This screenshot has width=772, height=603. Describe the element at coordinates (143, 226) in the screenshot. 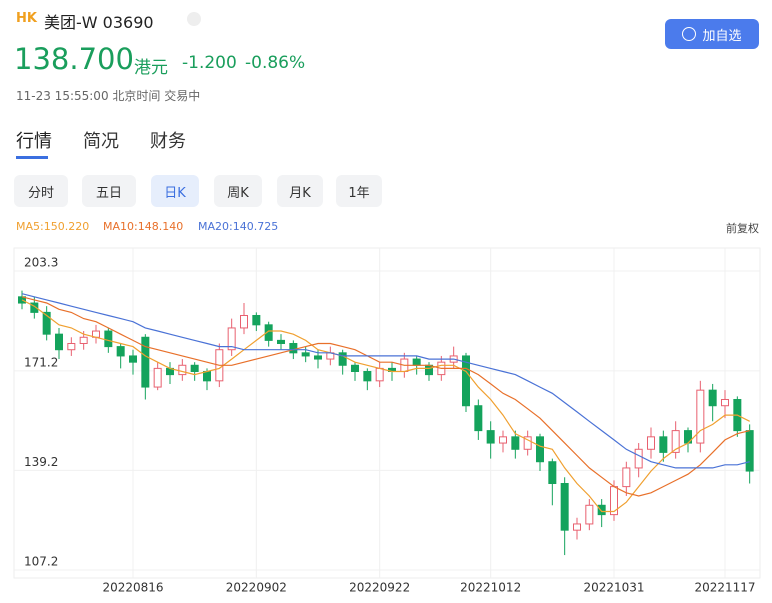

I see `legend-entry: MA10:148.140` at that location.